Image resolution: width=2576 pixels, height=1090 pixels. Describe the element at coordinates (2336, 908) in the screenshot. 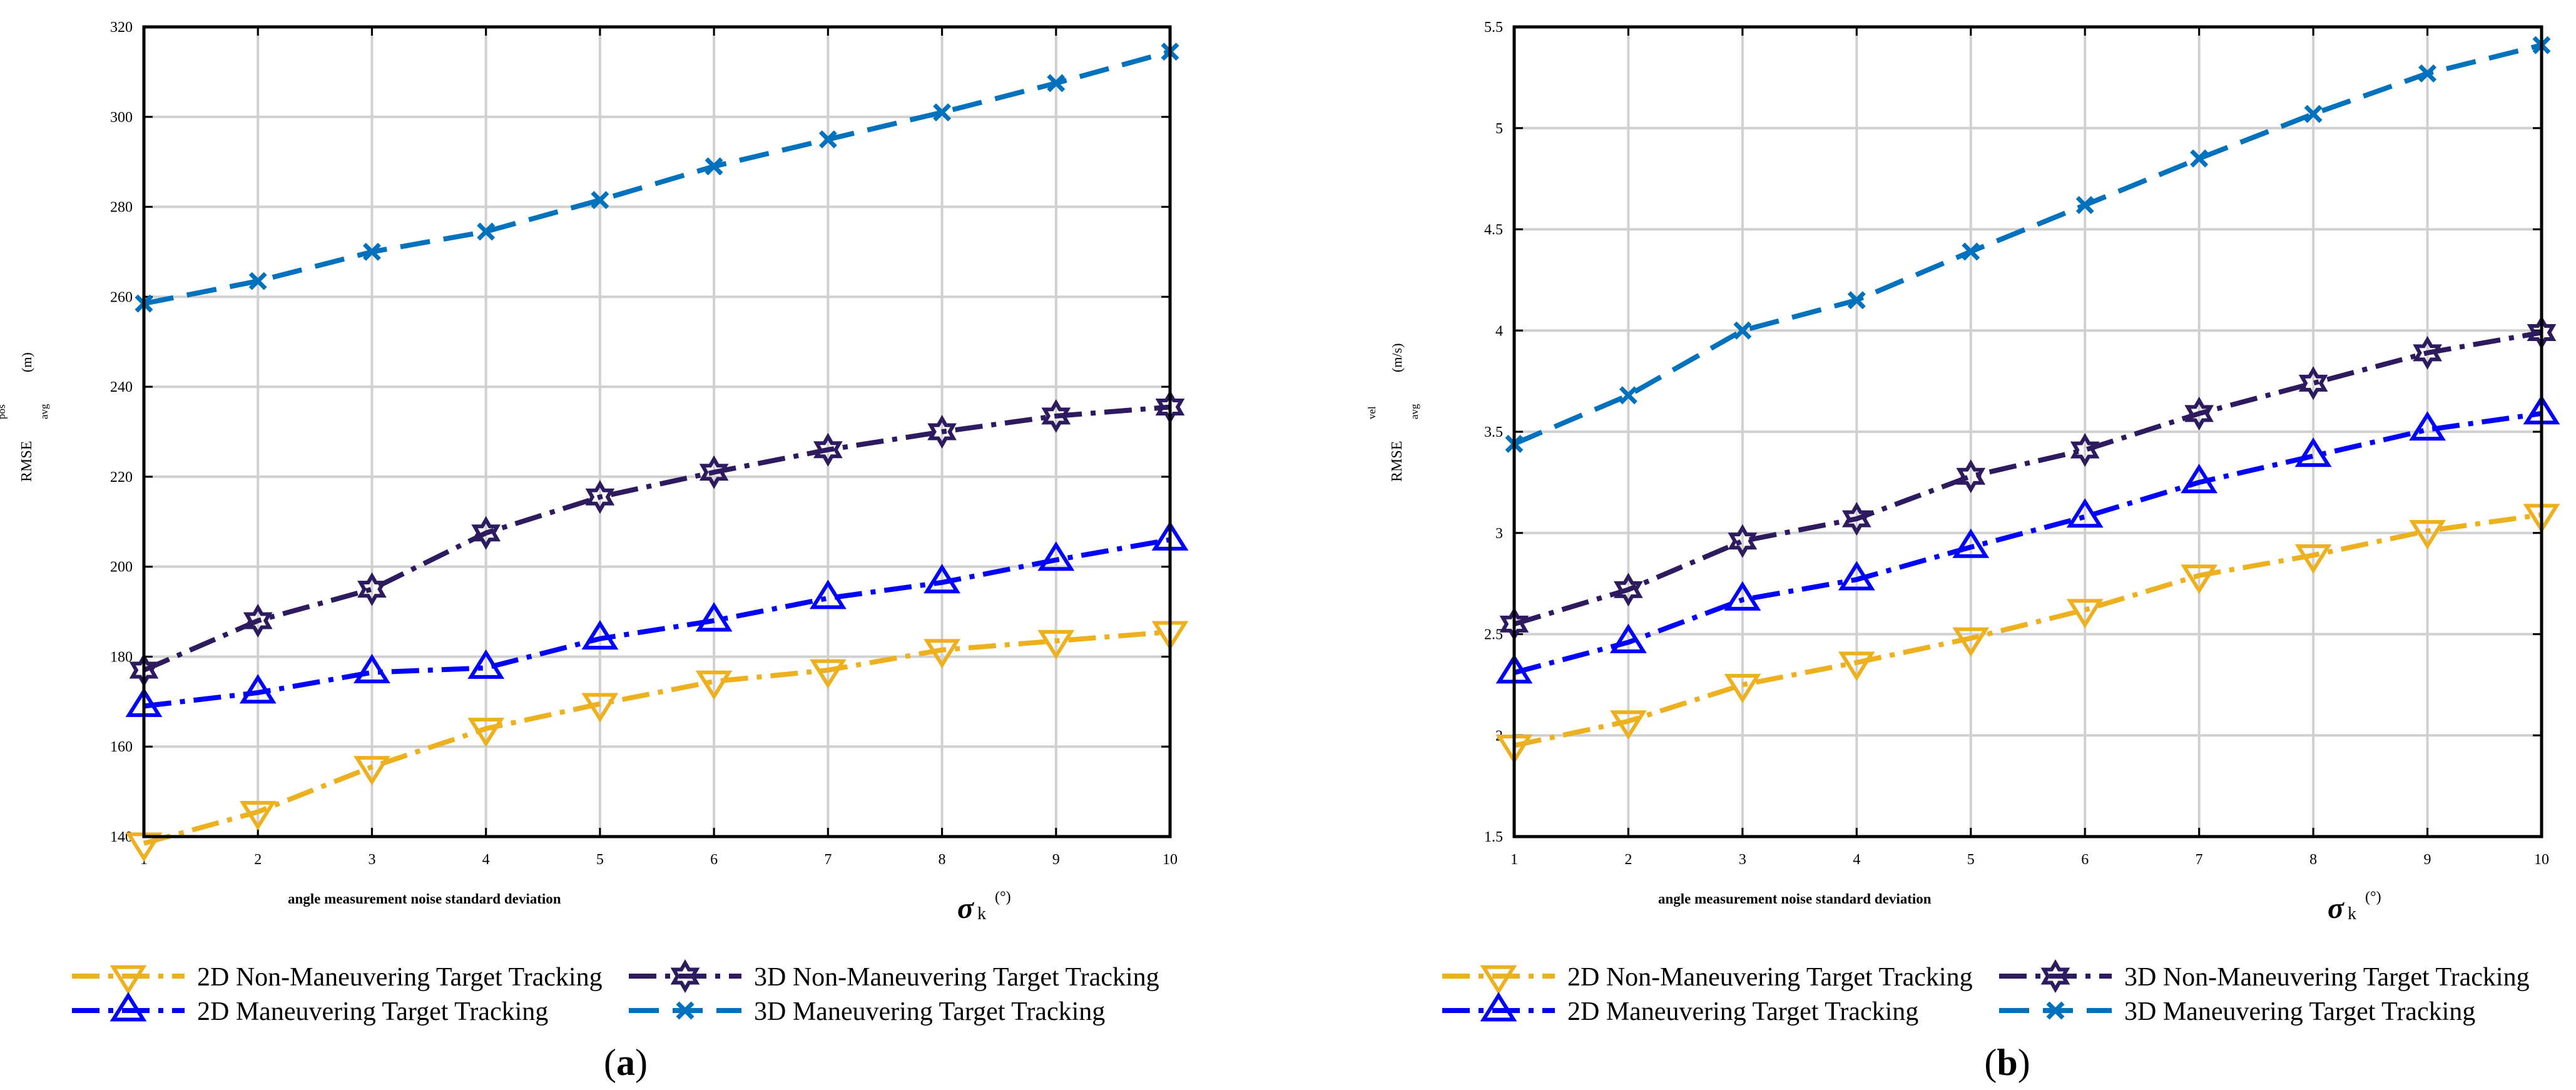

I see `x-axis-symbol: σ` at that location.